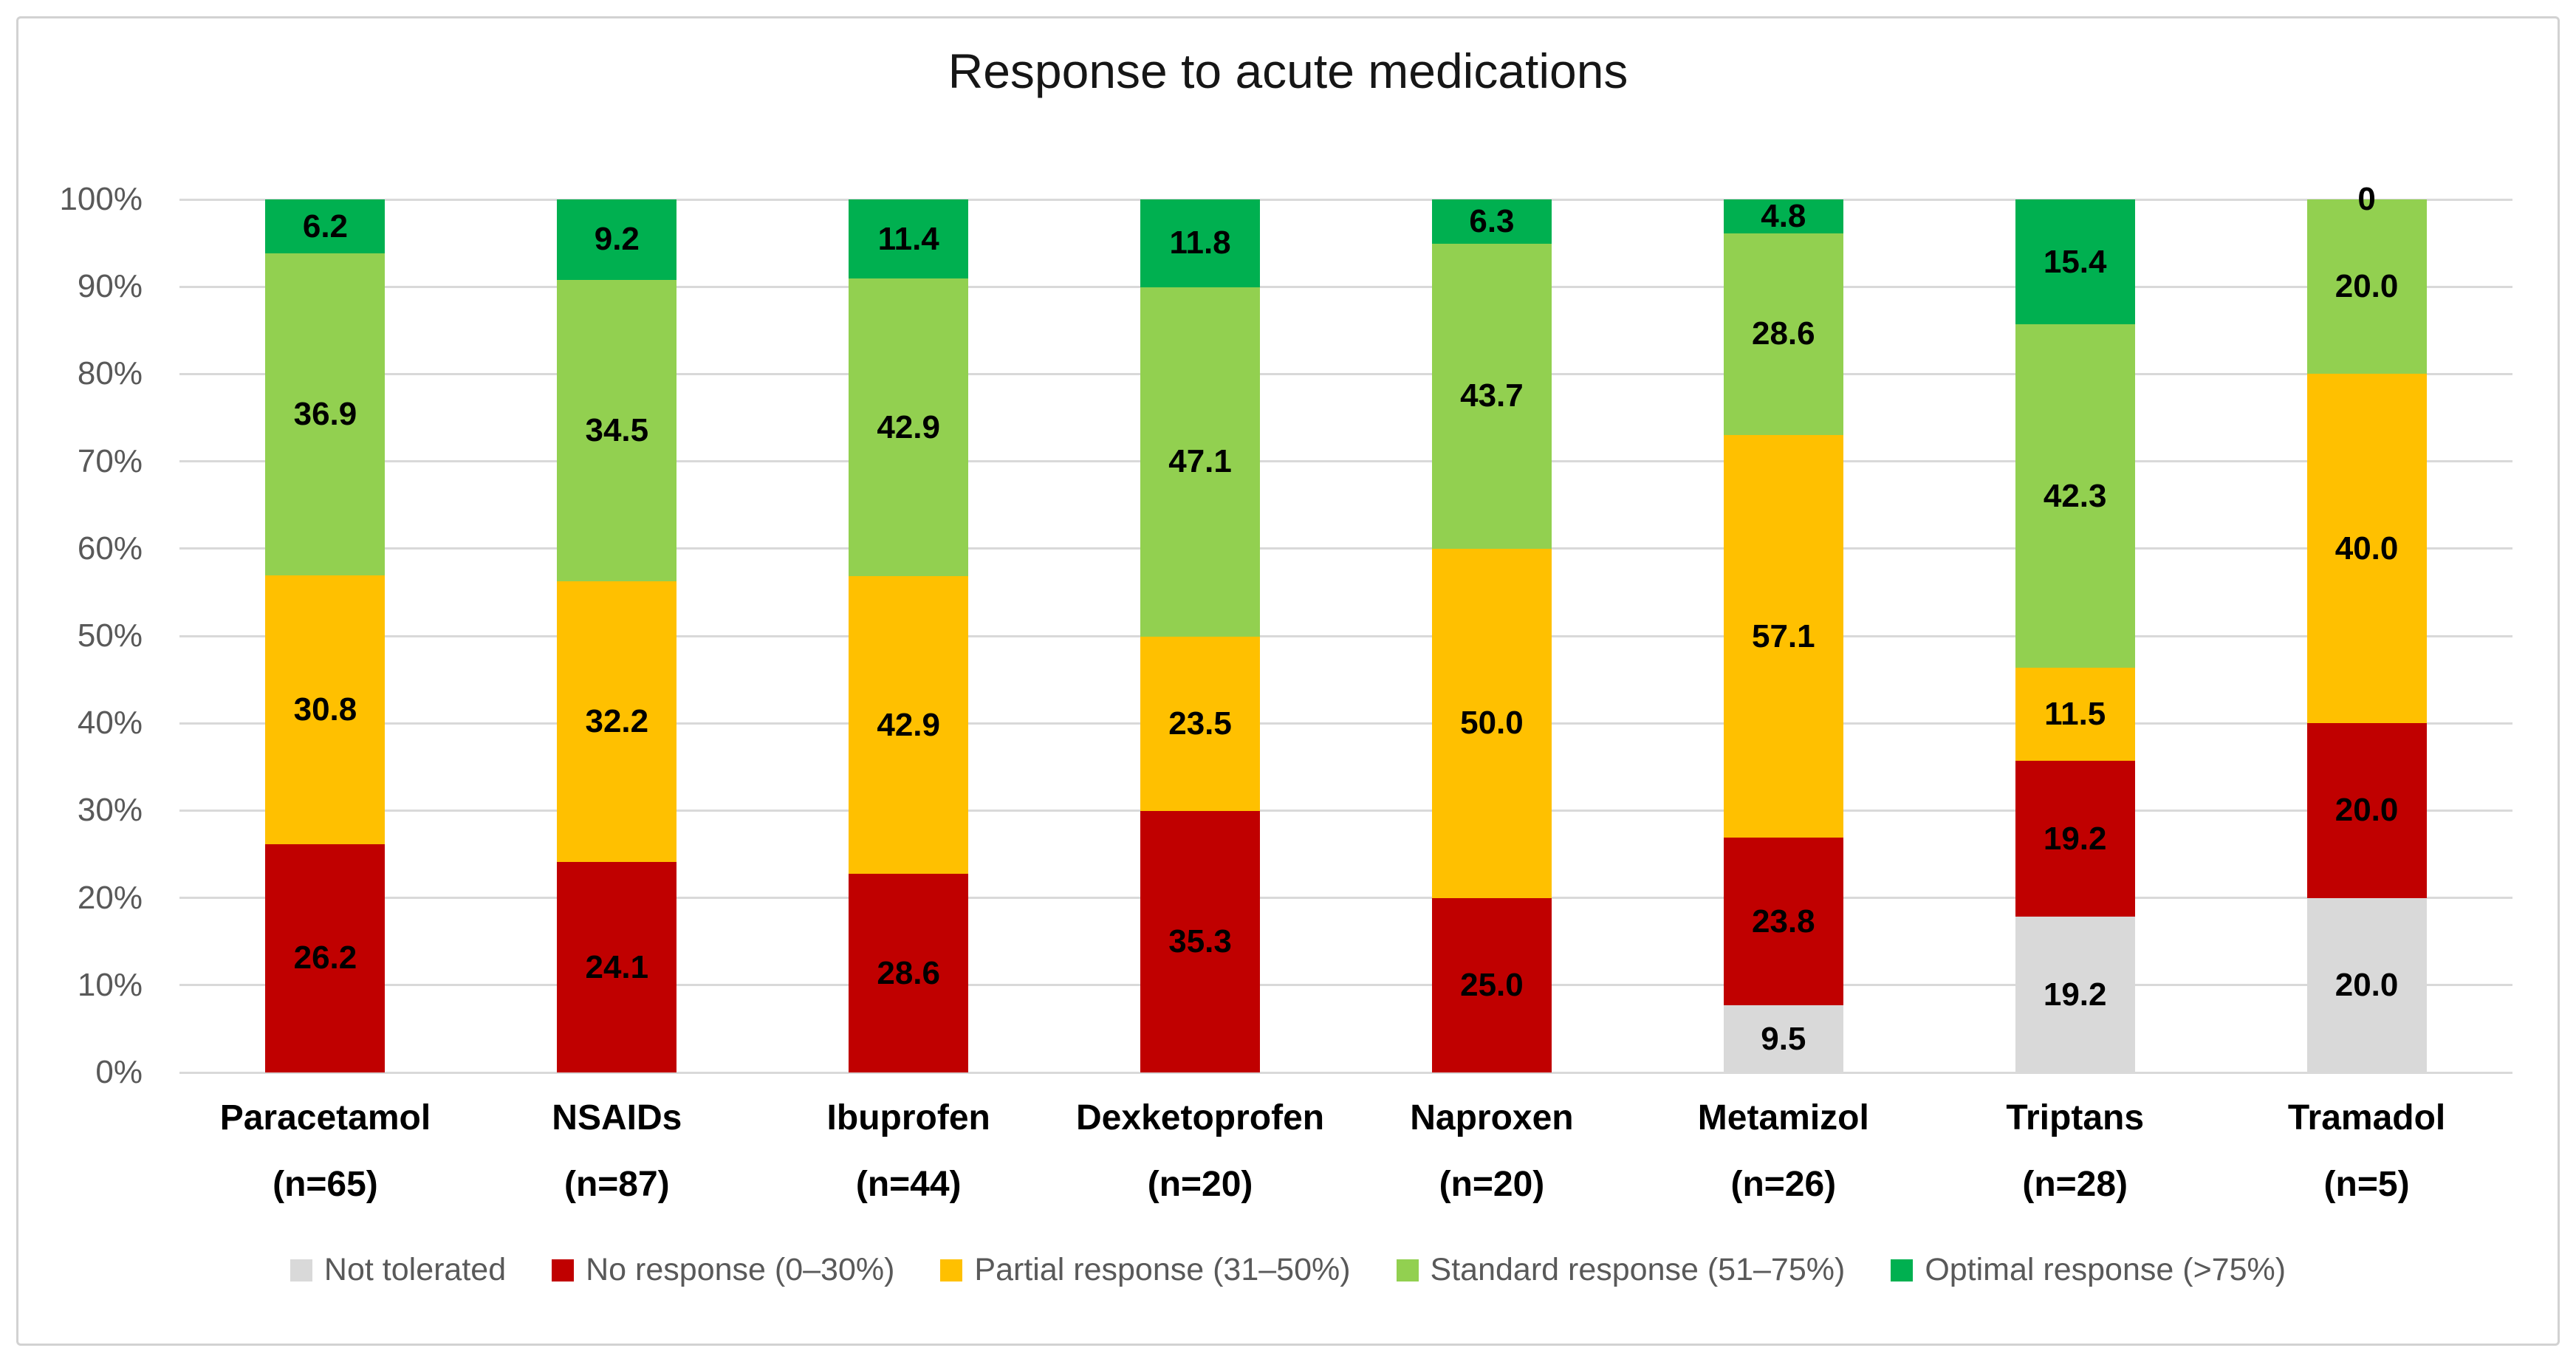 Image resolution: width=2576 pixels, height=1362 pixels. I want to click on data-label: 11.8, so click(1200, 243).